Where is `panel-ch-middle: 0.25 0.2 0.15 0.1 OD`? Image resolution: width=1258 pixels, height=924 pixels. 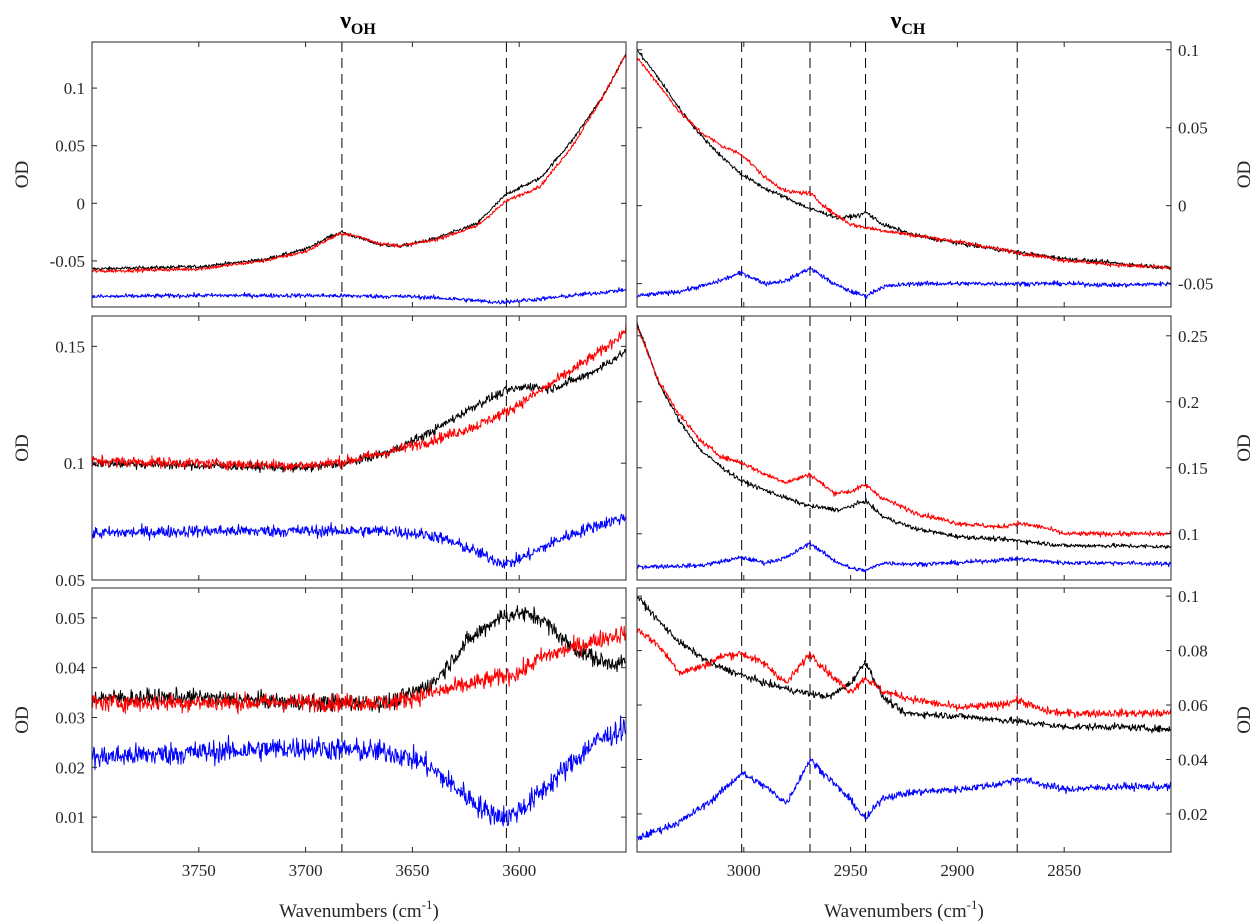 panel-ch-middle: 0.25 0.2 0.15 0.1 OD is located at coordinates (945, 448).